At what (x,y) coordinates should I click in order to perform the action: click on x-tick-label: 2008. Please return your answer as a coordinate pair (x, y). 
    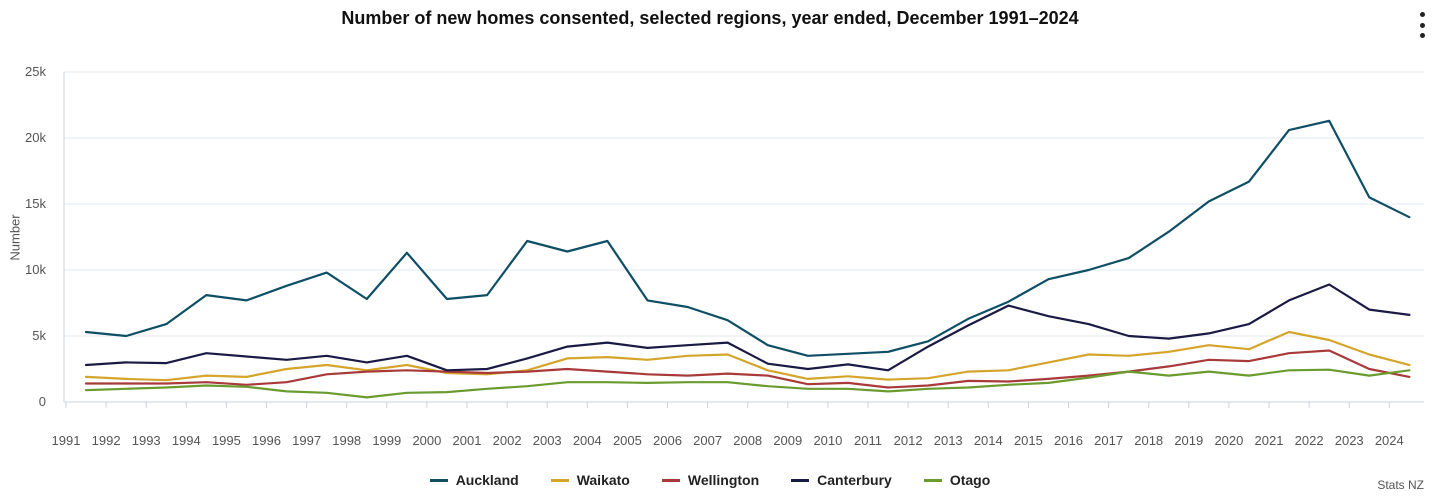
    Looking at the image, I should click on (747, 440).